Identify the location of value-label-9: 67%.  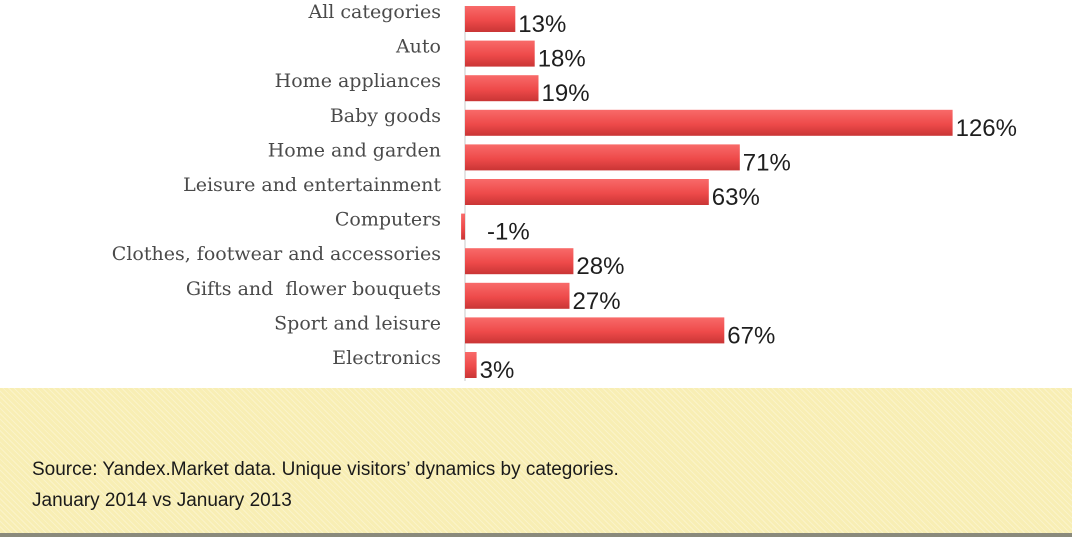
(751, 335).